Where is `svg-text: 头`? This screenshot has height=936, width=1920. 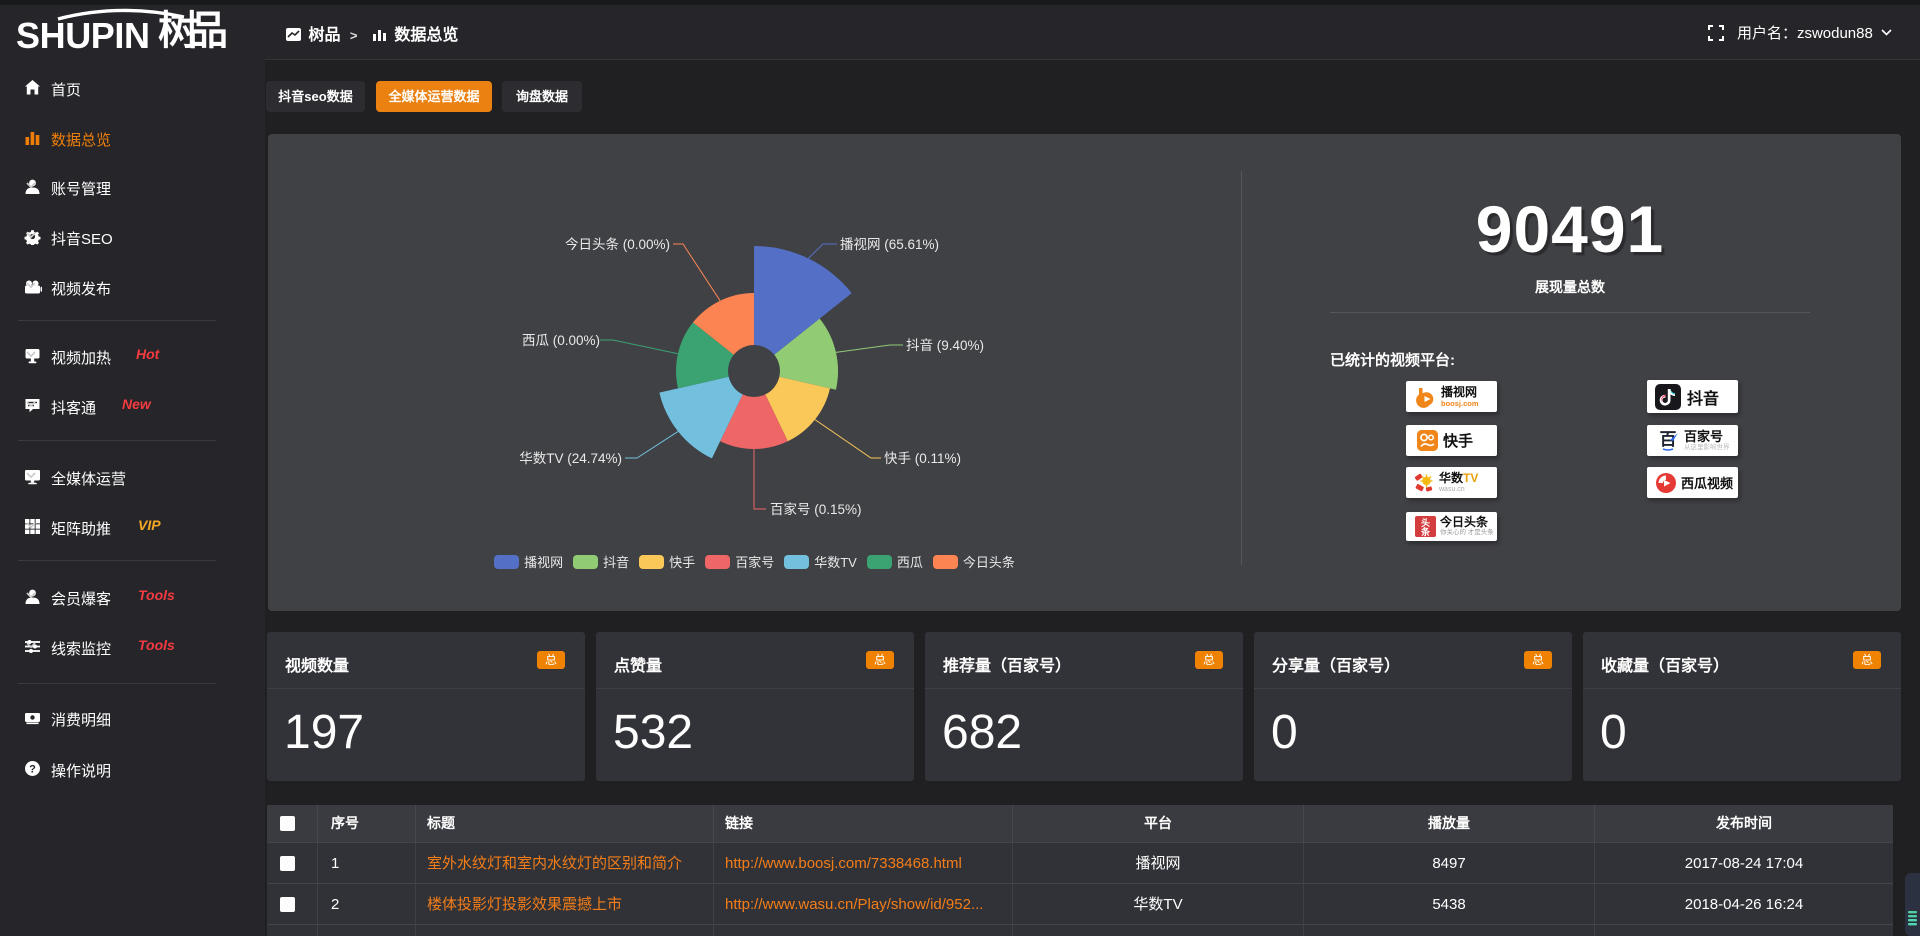
svg-text: 头 is located at coordinates (1425, 522).